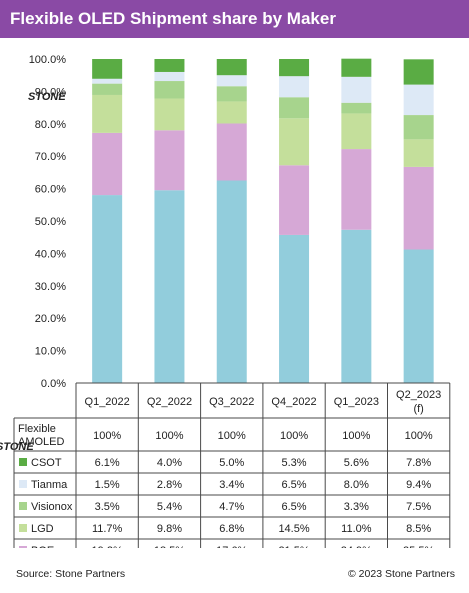 The width and height of the screenshot is (469, 593). What do you see at coordinates (231, 402) in the screenshot?
I see `x-tick-label: Q3_2022` at bounding box center [231, 402].